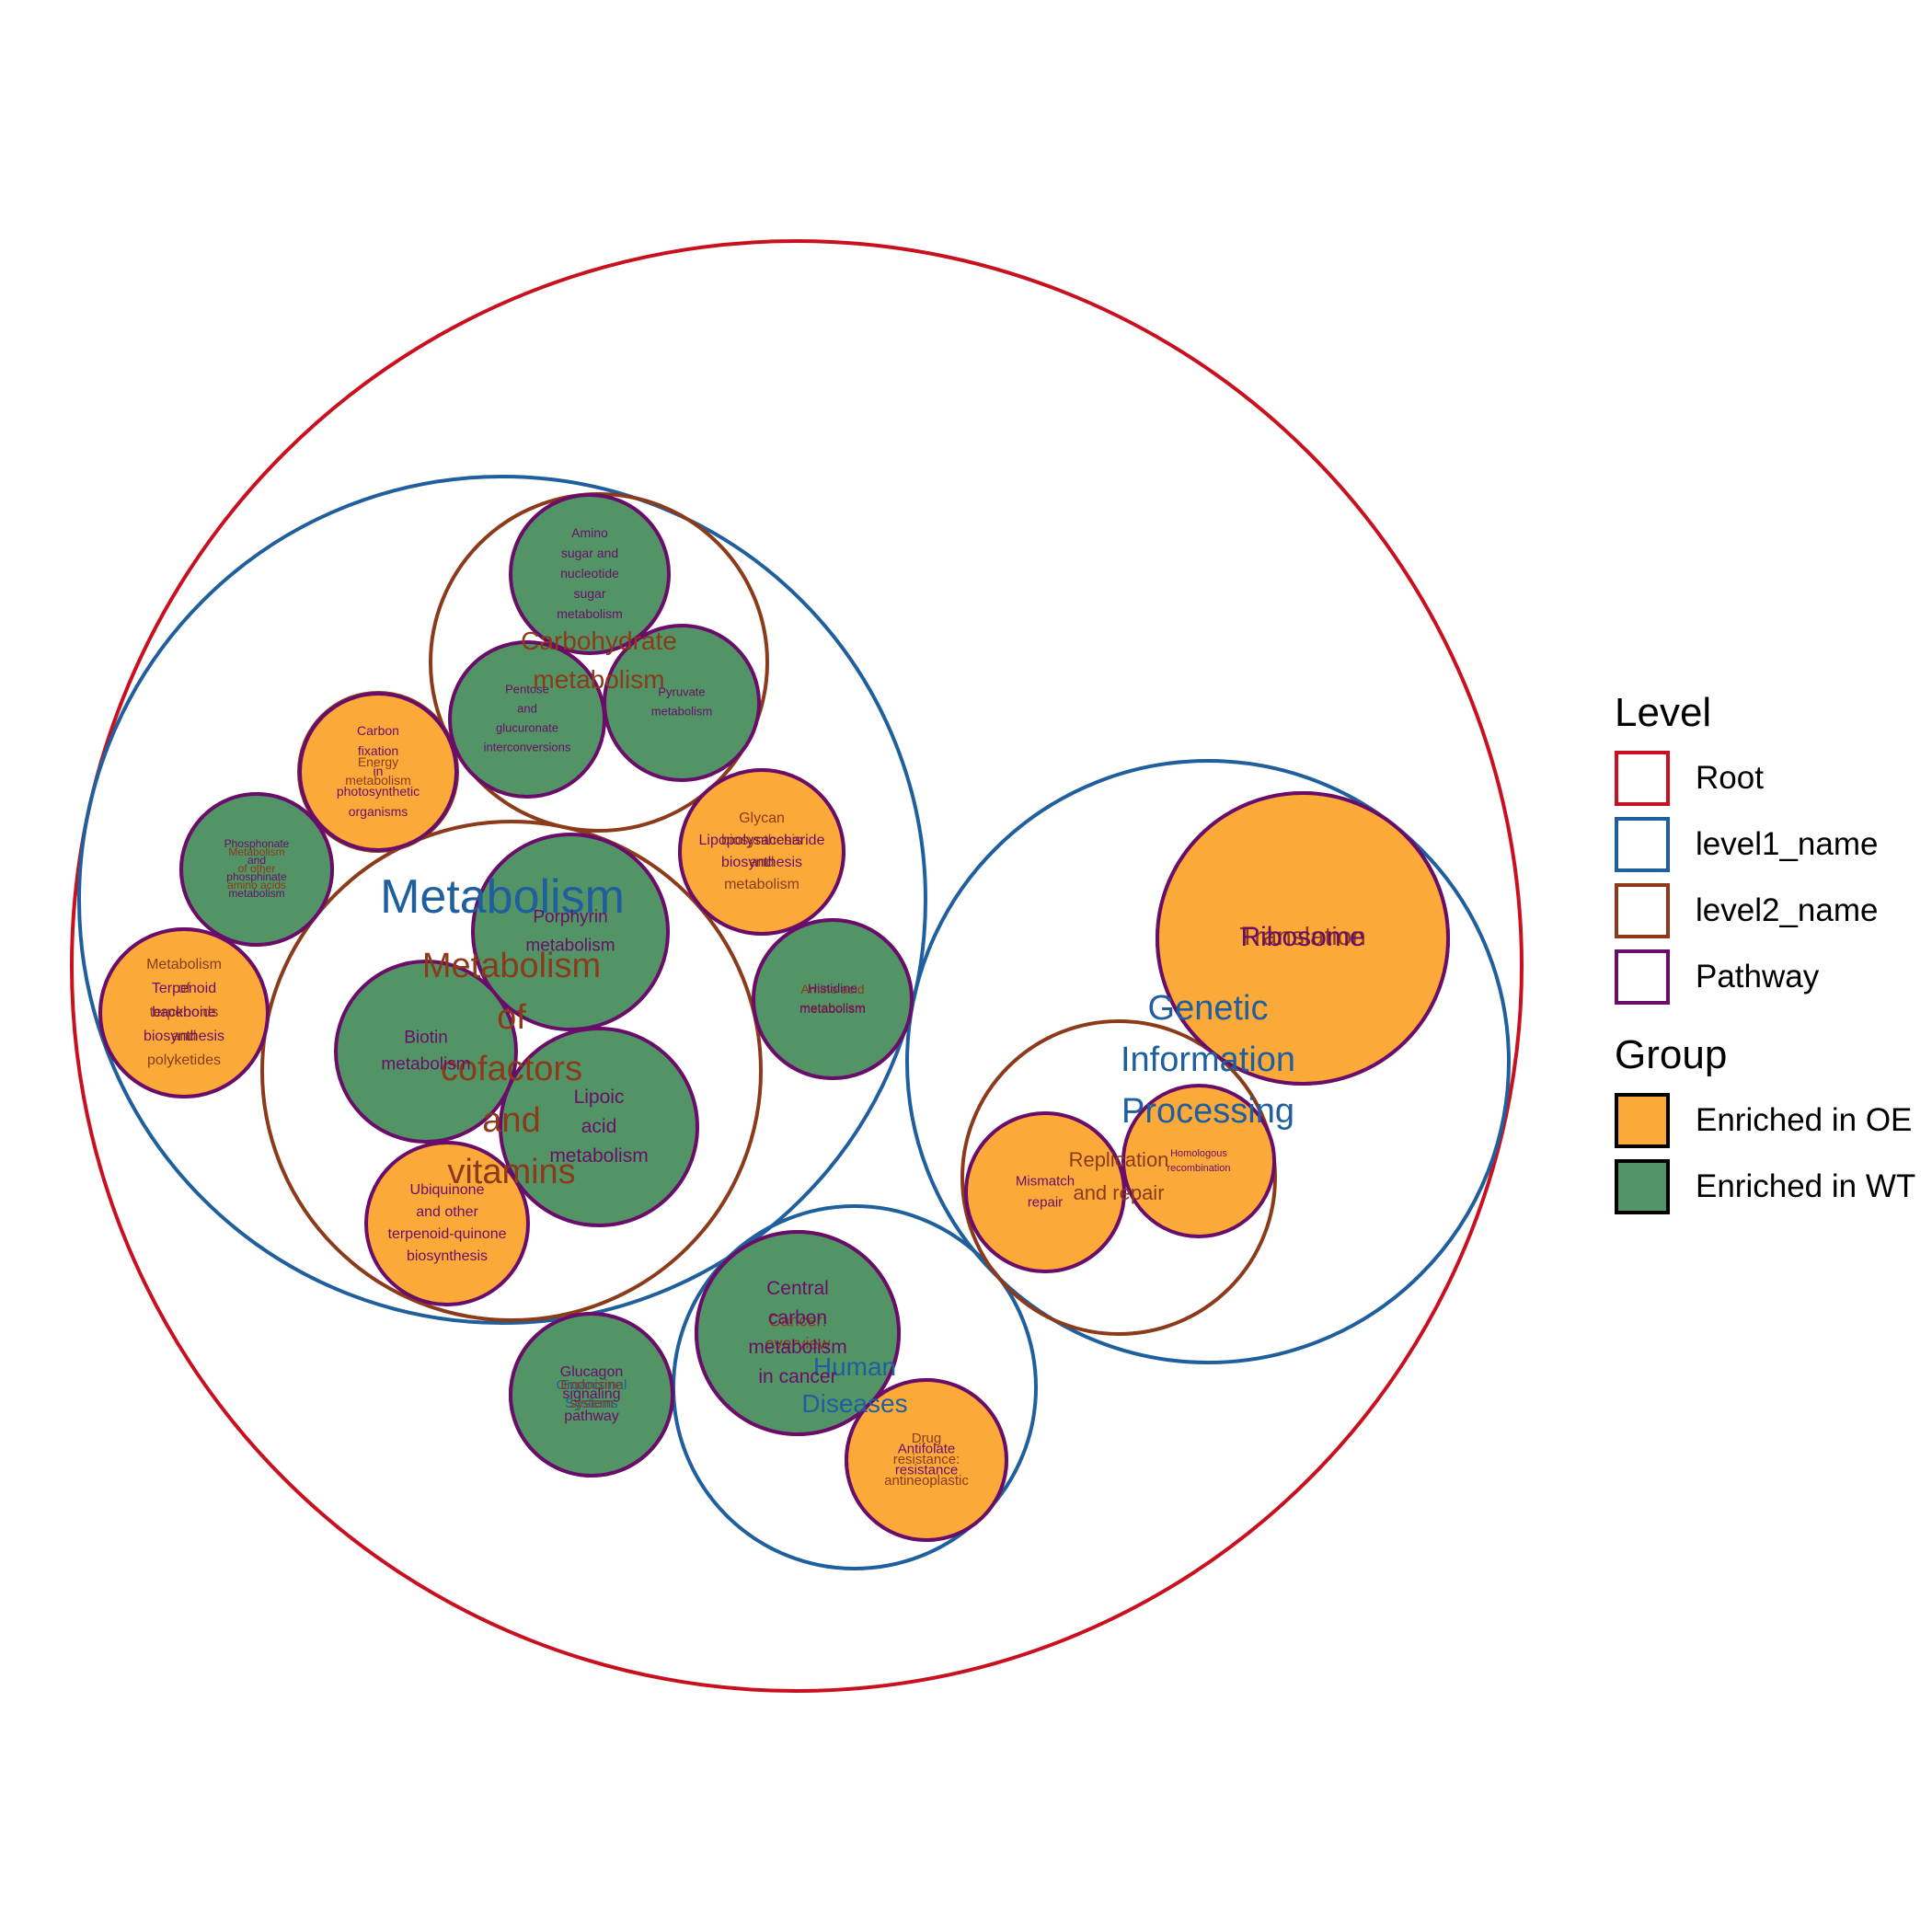 The height and width of the screenshot is (1932, 1932). I want to click on l2-replication-and-repair-circle, so click(1118, 1177).